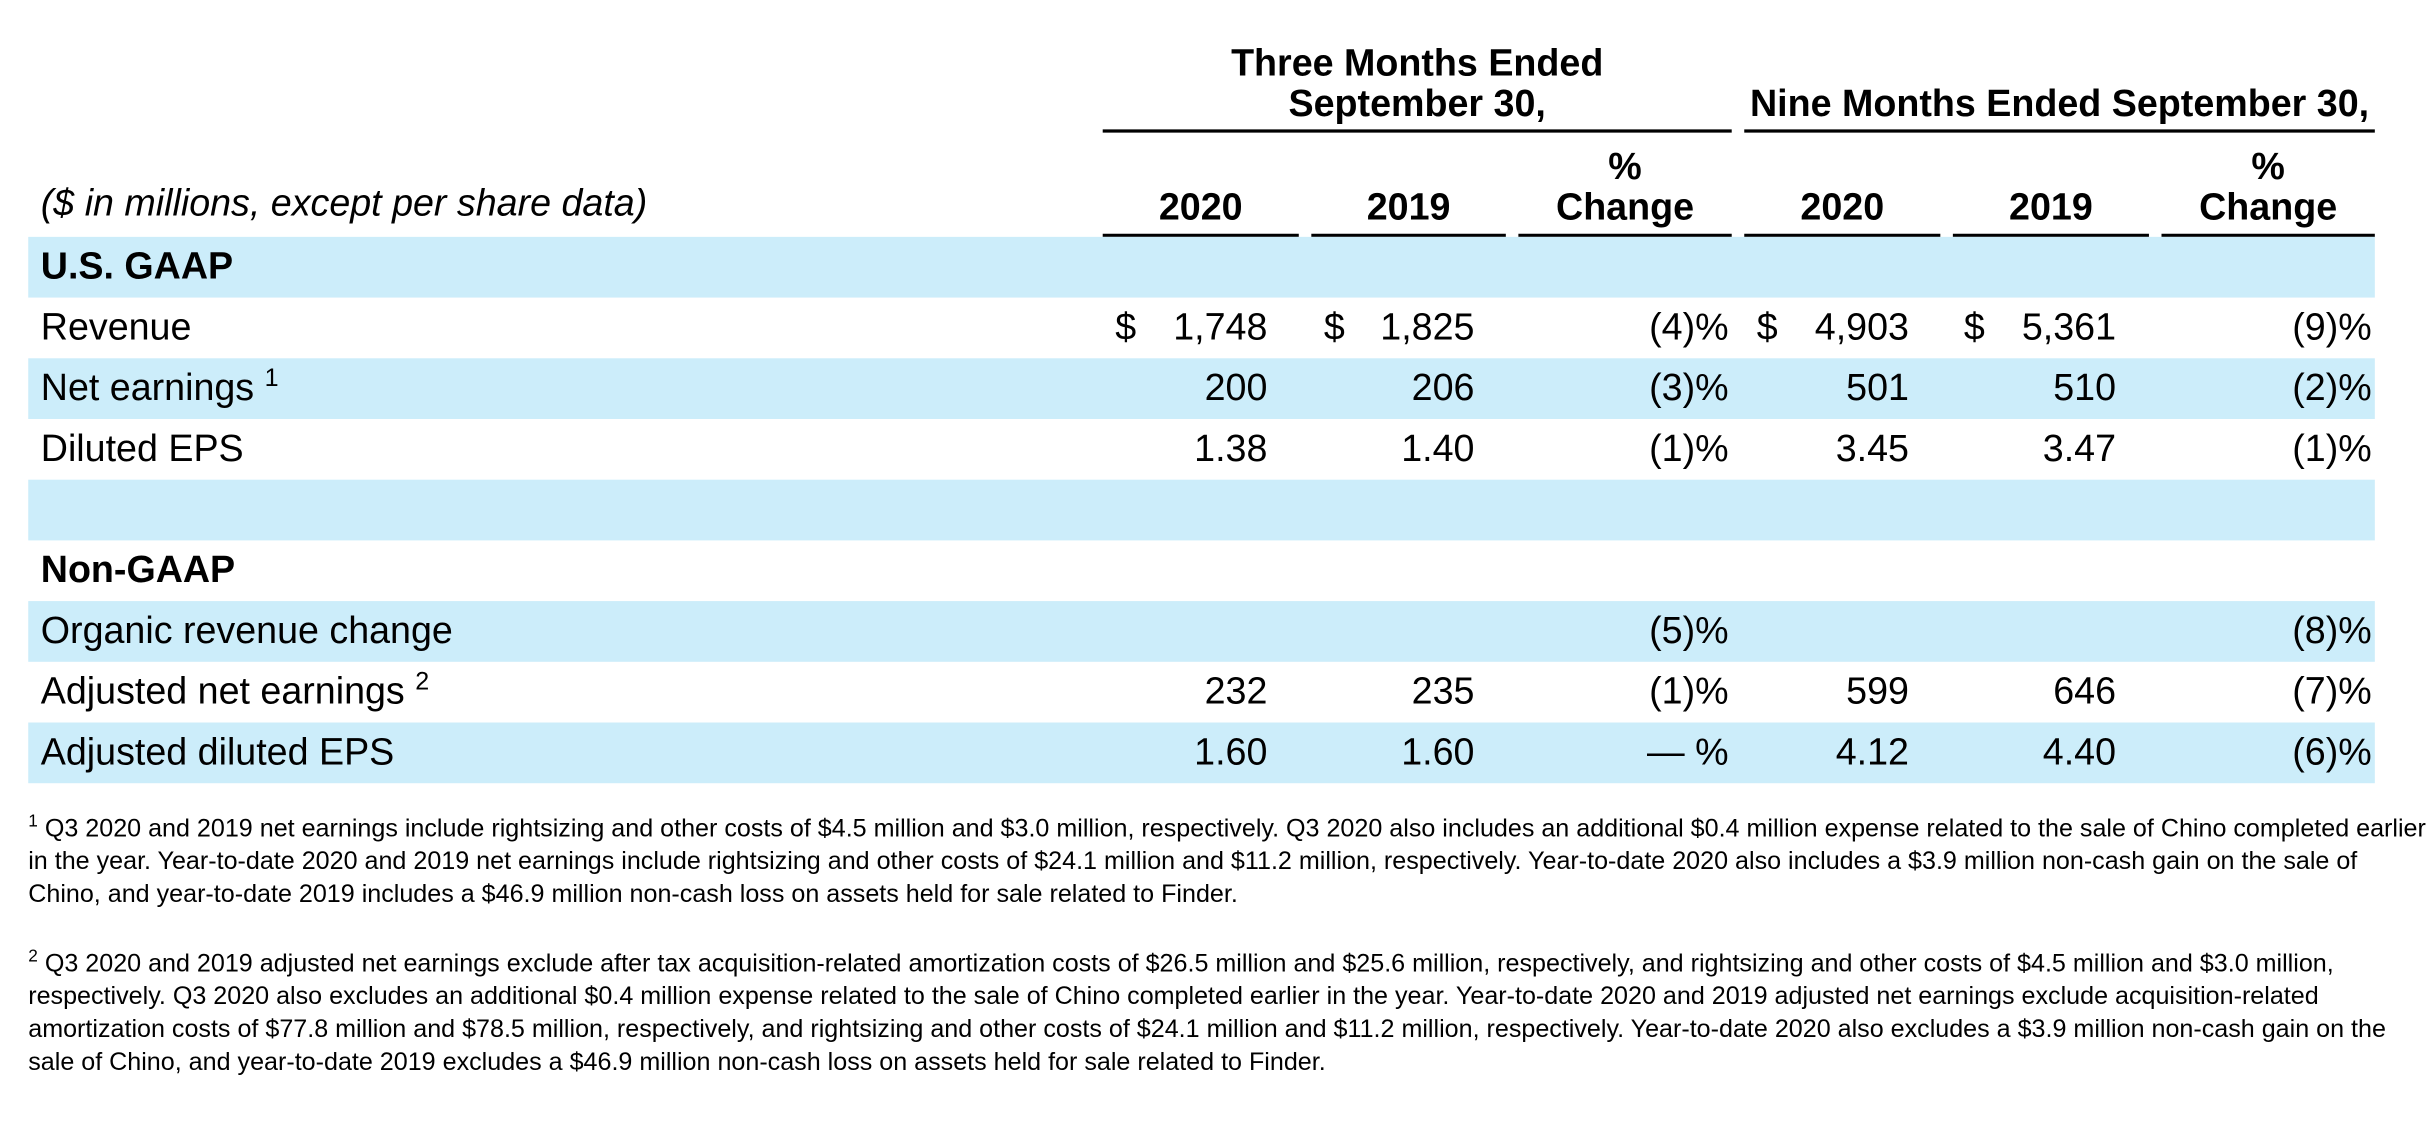 Image resolution: width=2436 pixels, height=1128 pixels. I want to click on row-label-text: Net earnings, so click(147, 387).